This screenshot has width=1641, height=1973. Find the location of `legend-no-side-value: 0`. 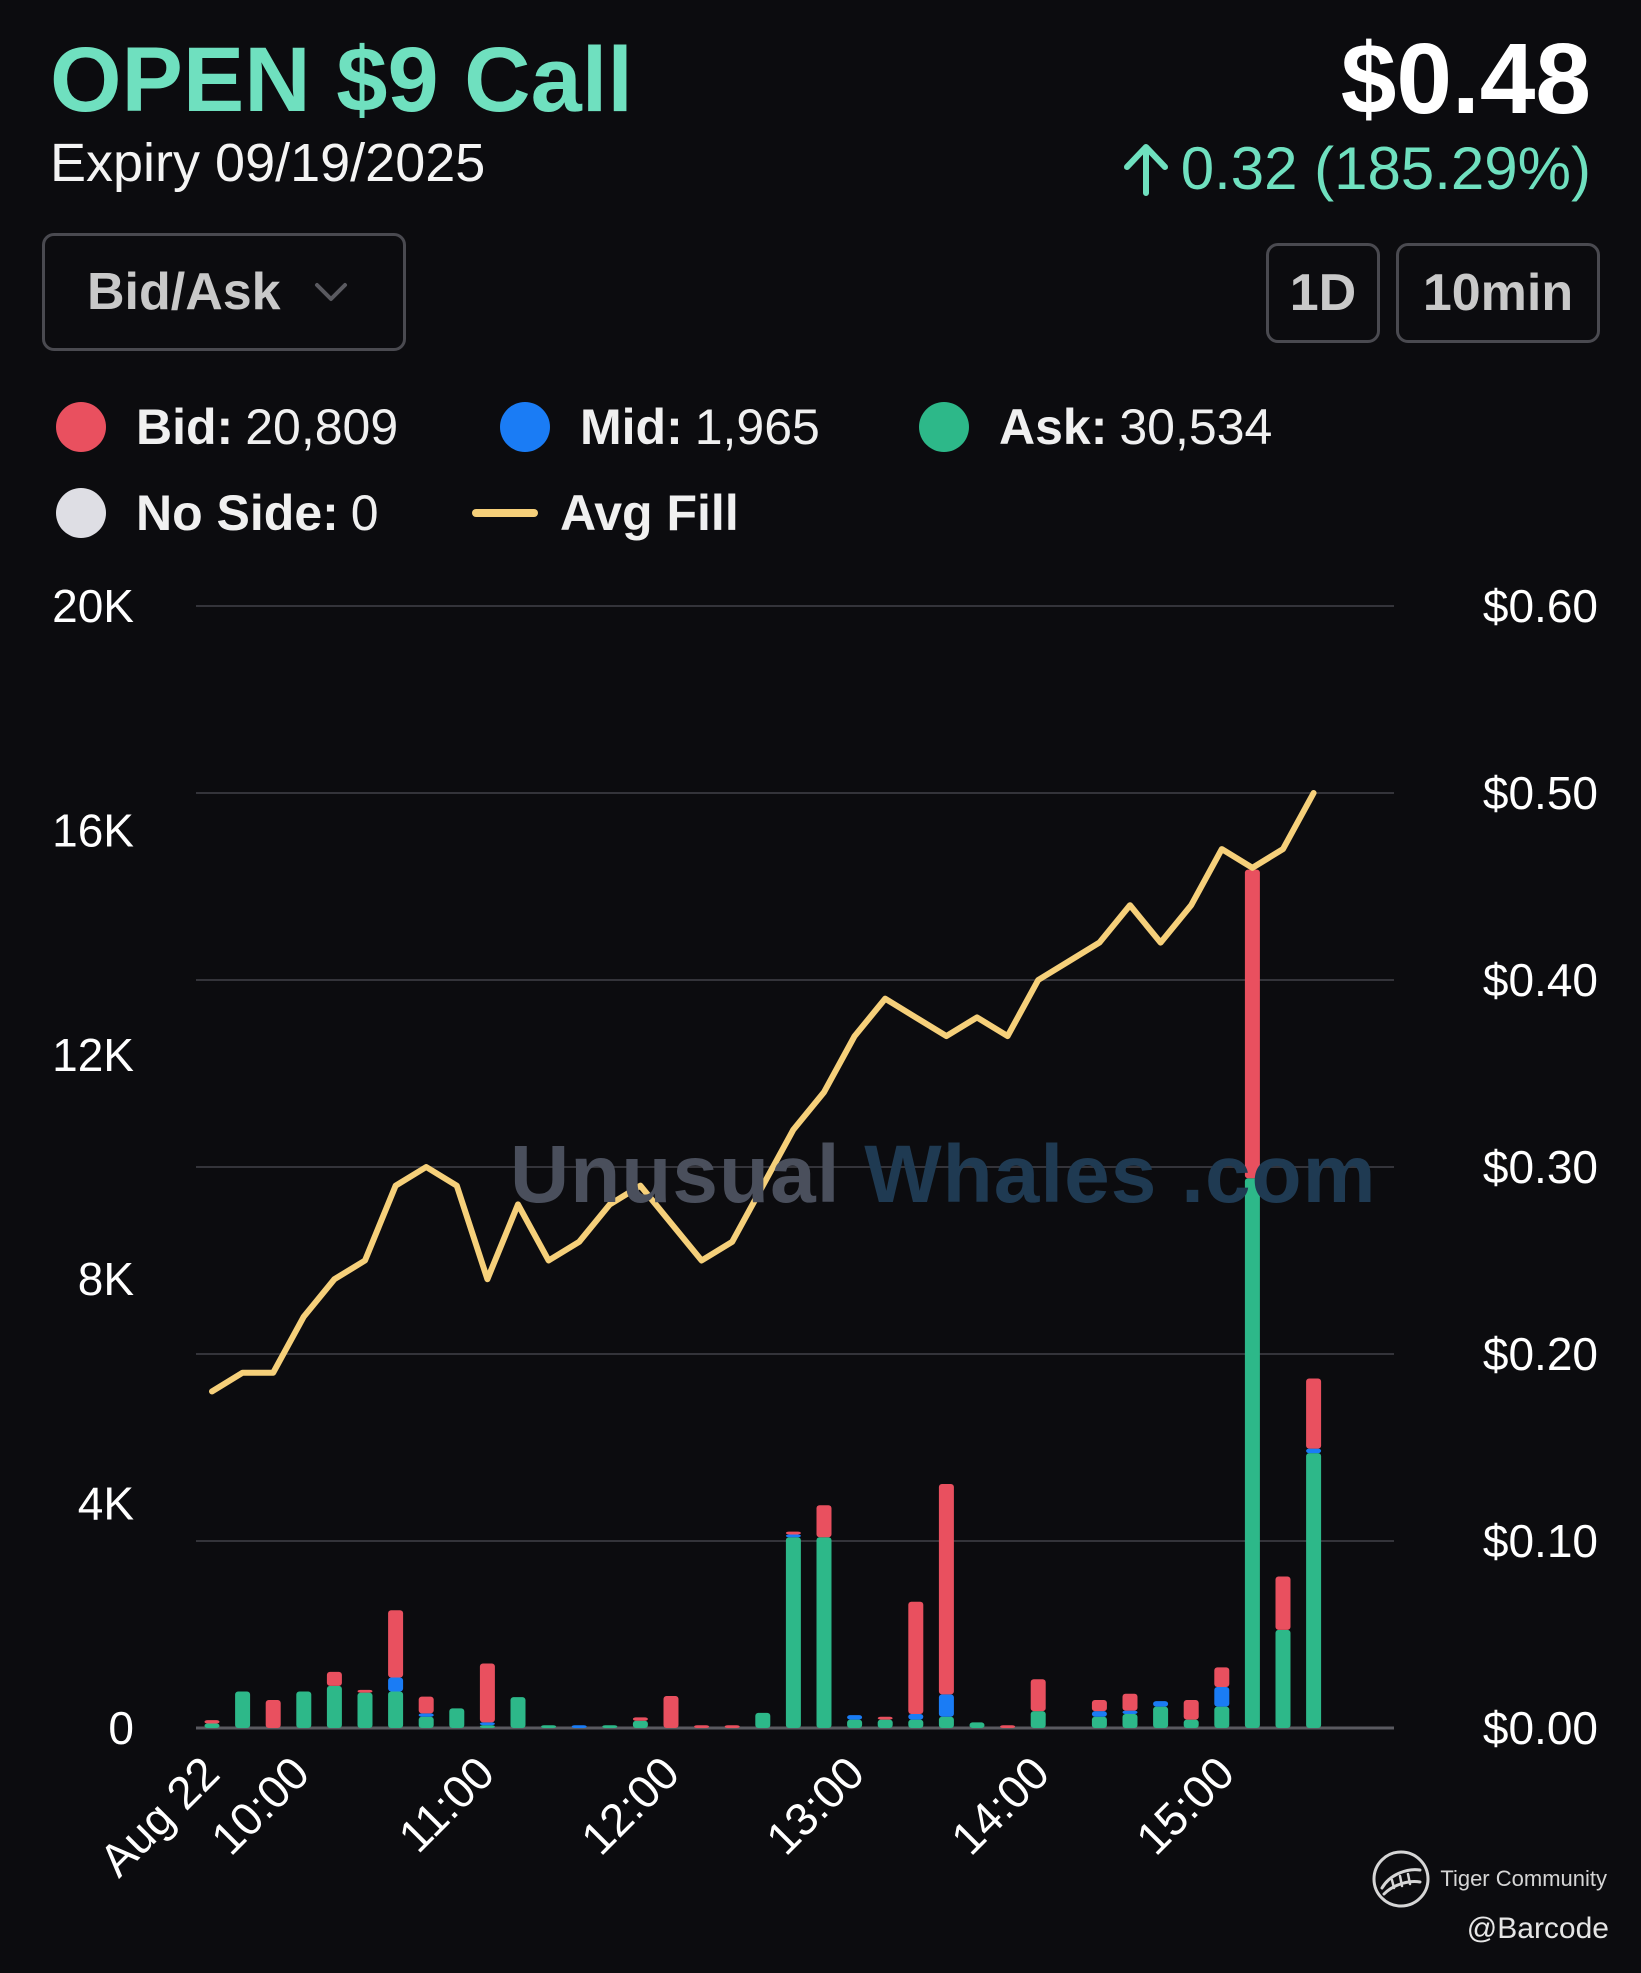

legend-no-side-value: 0 is located at coordinates (364, 513).